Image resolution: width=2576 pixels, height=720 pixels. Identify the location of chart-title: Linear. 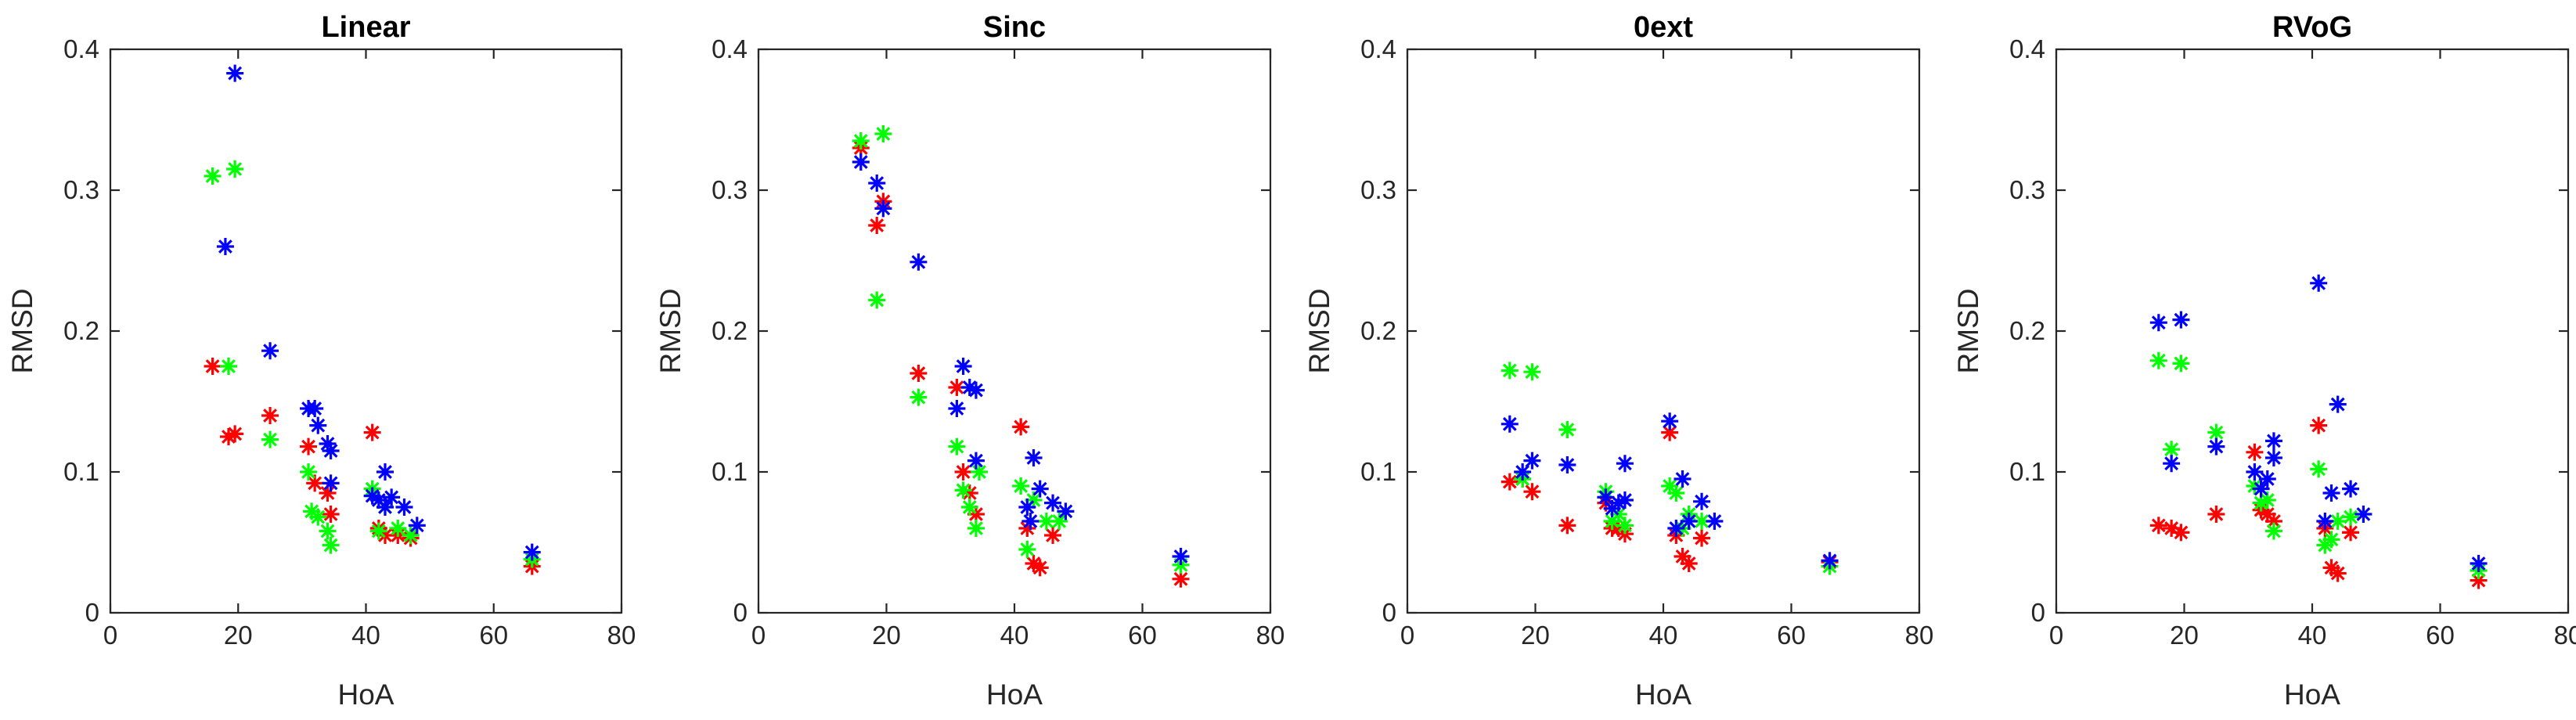
(365, 27).